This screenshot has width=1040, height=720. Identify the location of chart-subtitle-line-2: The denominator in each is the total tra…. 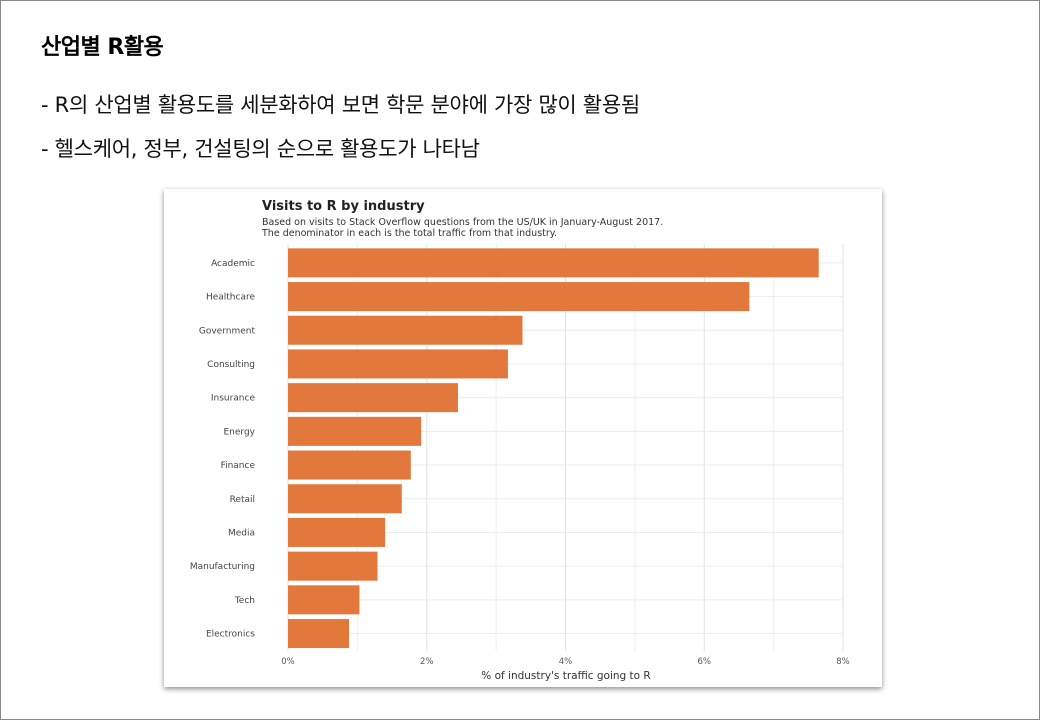
(409, 233).